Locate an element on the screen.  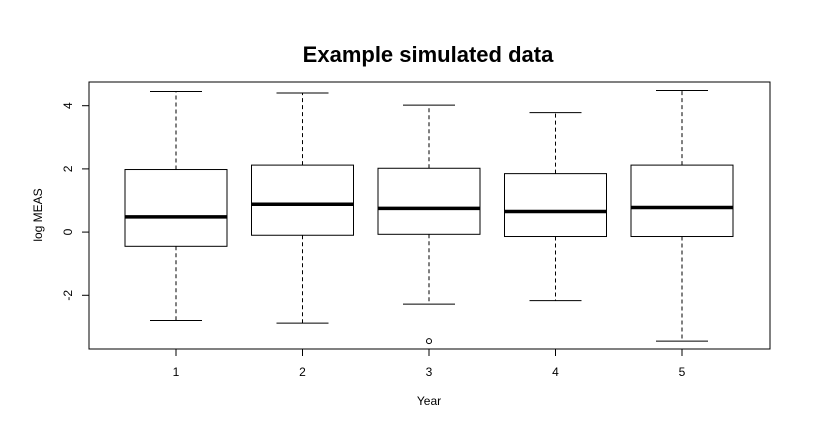
x-tick-label: 2 is located at coordinates (302, 372).